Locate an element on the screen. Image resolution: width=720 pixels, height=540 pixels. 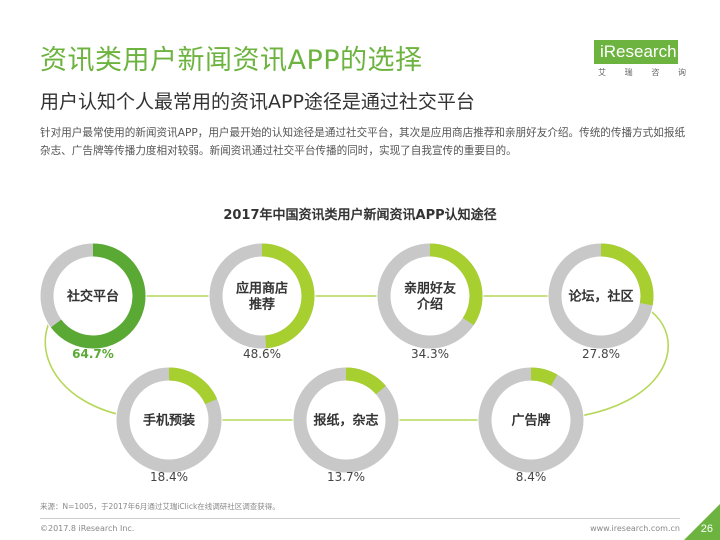
donut-item: 报纸，杂志 13.7% is located at coordinates (346, 425).